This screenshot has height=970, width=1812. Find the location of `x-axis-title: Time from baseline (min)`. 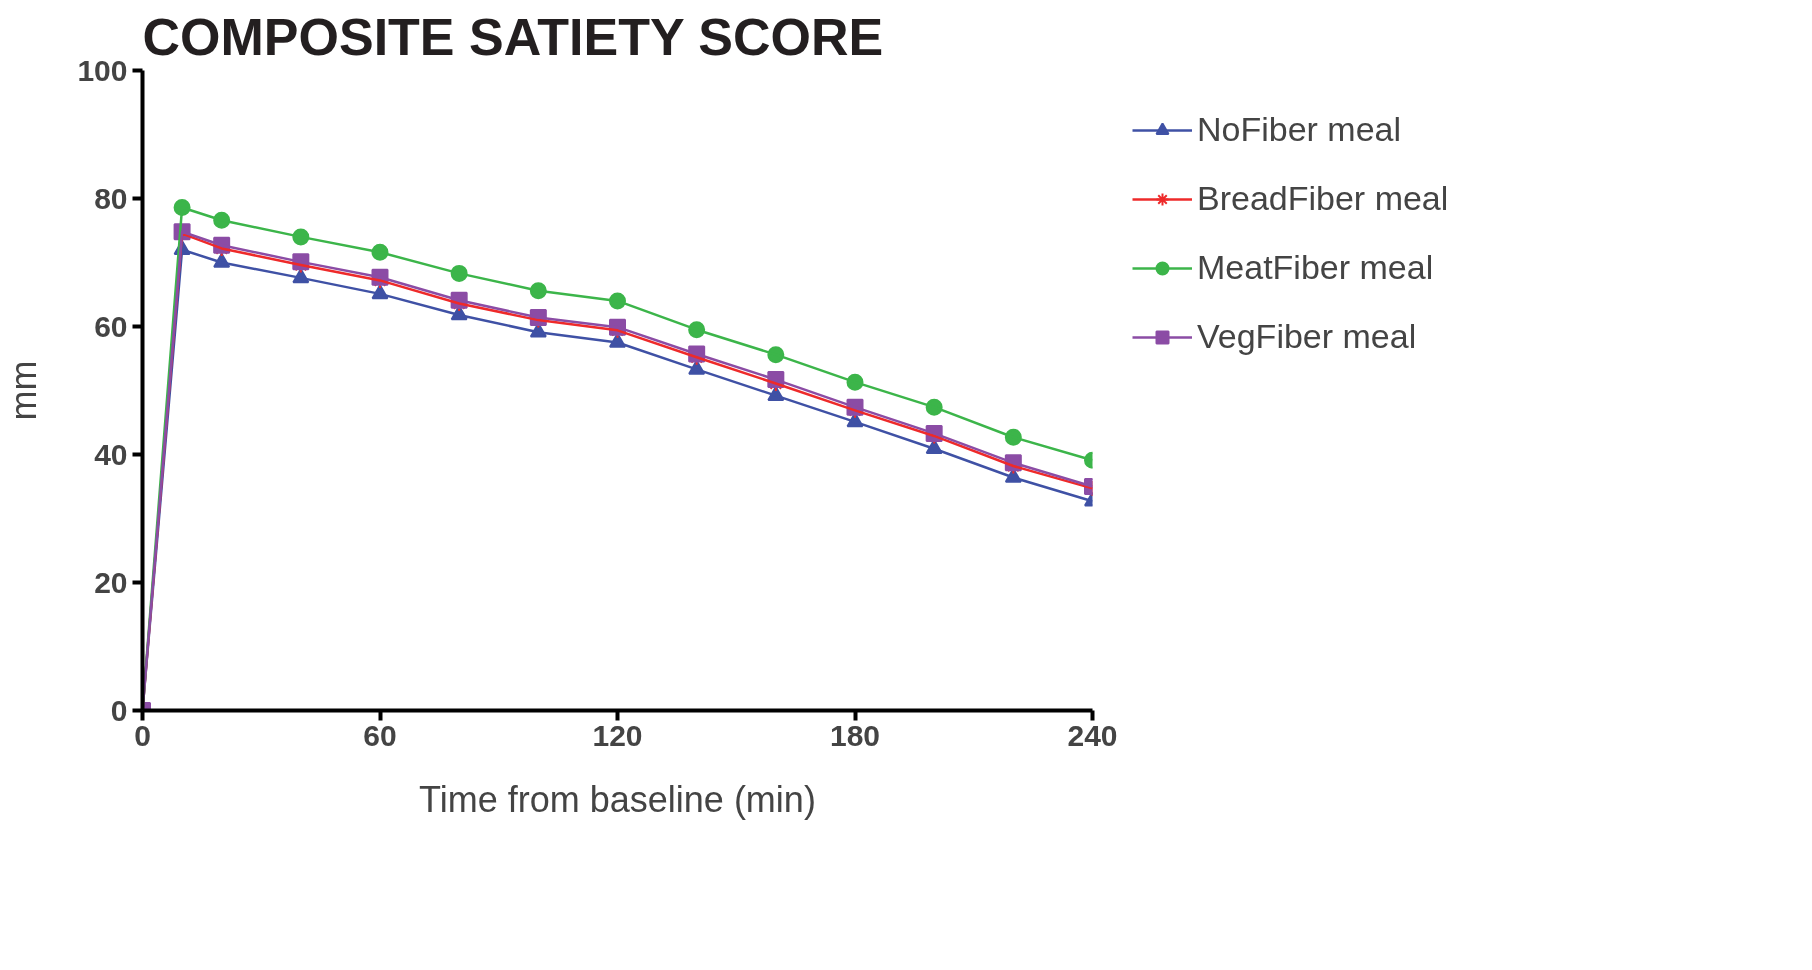

x-axis-title: Time from baseline (min) is located at coordinates (617, 799).